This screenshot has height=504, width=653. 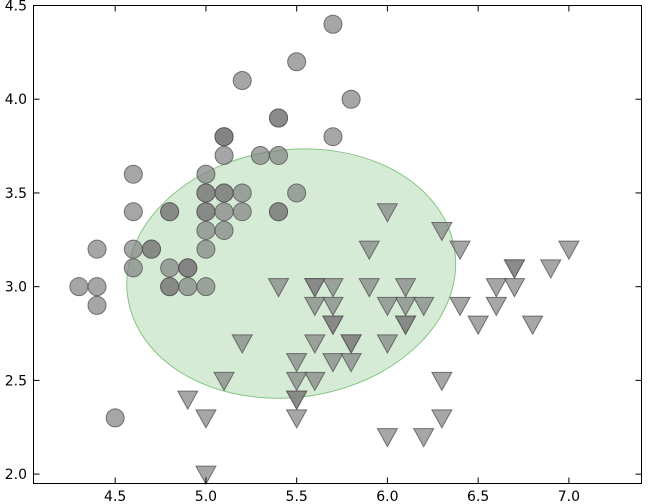 What do you see at coordinates (569, 496) in the screenshot?
I see `x-tick-label: 7.0` at bounding box center [569, 496].